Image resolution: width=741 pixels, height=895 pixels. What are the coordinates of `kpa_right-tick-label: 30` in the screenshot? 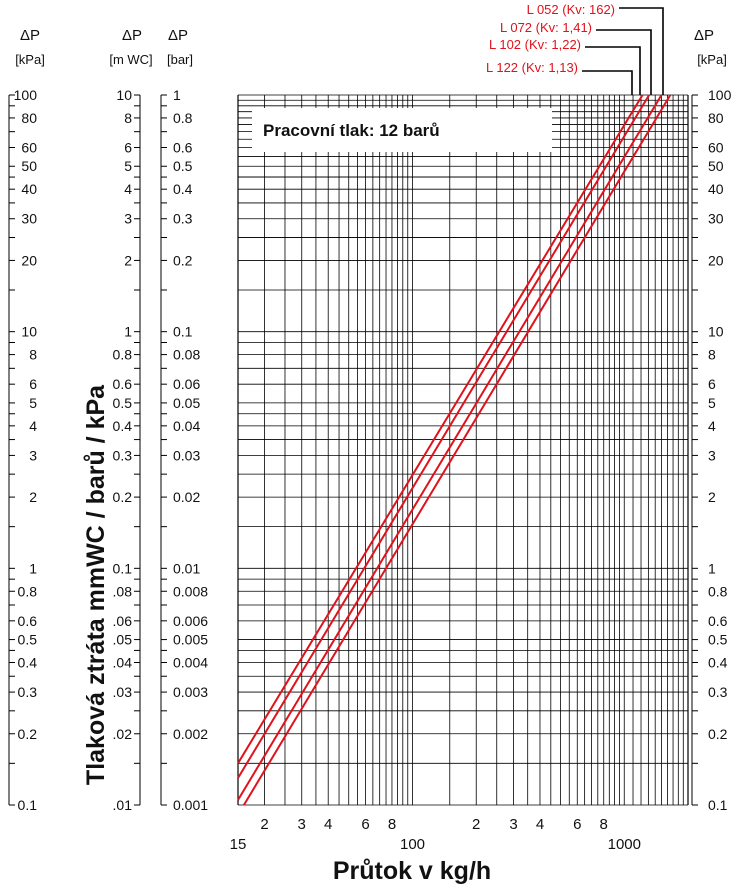 It's located at (716, 219).